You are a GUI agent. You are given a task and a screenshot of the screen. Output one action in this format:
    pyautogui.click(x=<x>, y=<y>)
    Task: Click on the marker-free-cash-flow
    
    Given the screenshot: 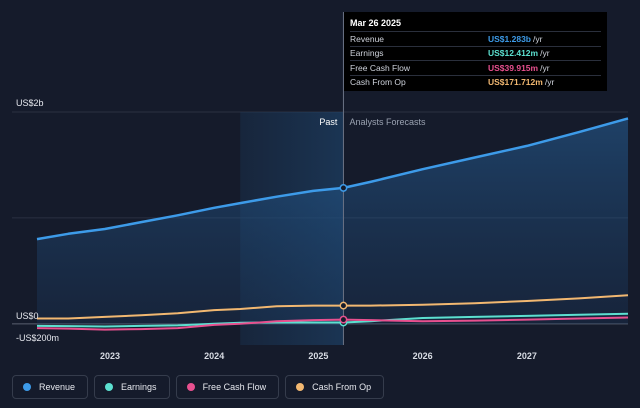 What is the action you would take?
    pyautogui.click(x=343, y=319)
    